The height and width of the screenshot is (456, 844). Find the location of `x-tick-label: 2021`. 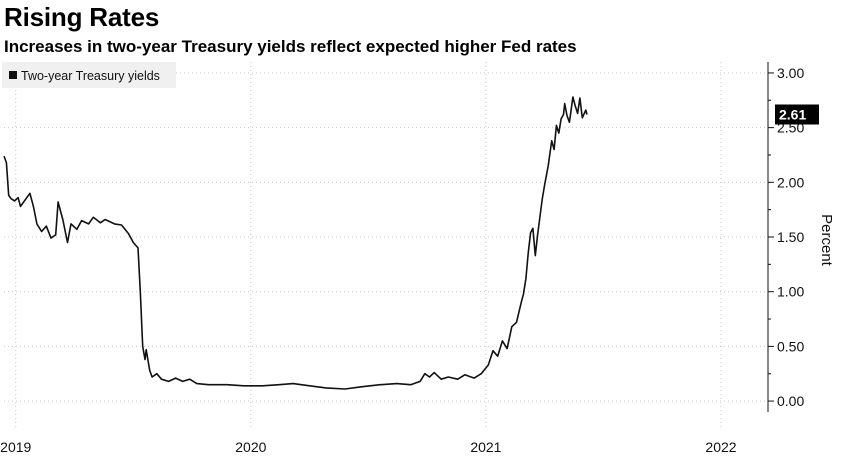

x-tick-label: 2021 is located at coordinates (485, 447).